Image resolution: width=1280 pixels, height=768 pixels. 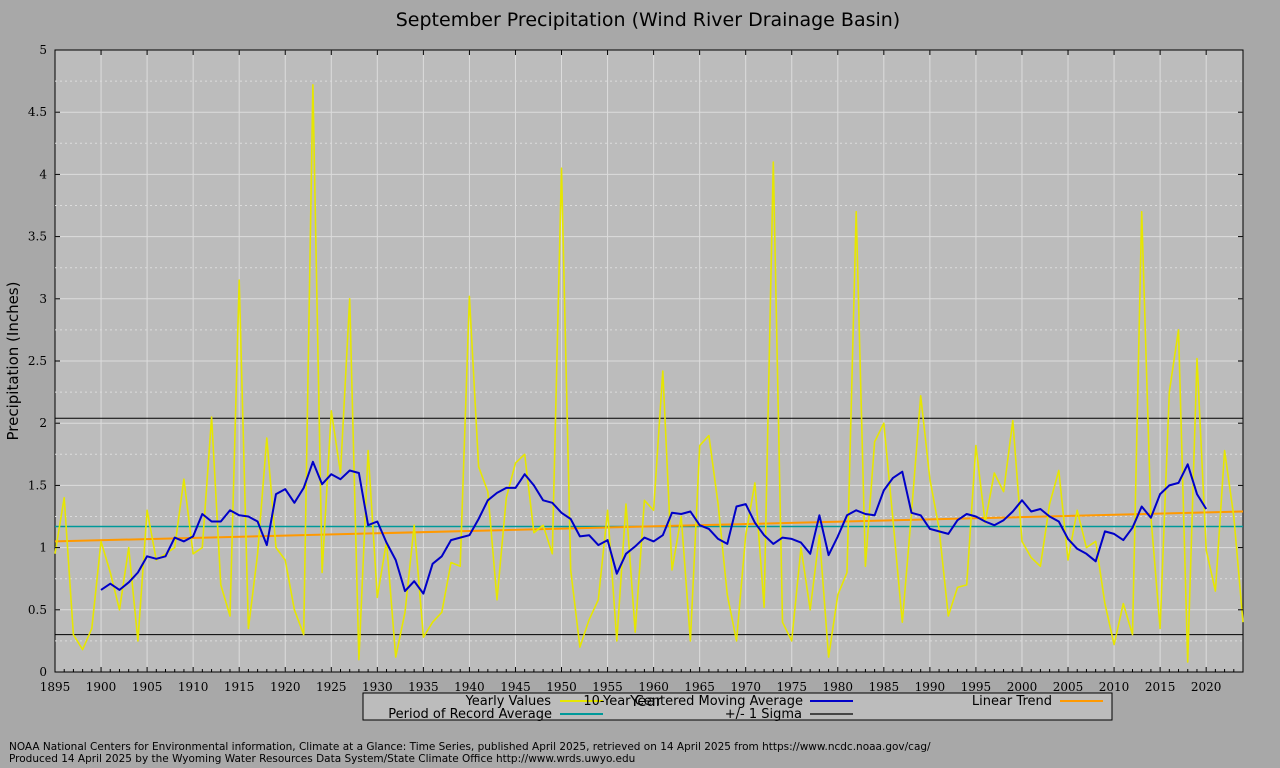 What do you see at coordinates (239, 687) in the screenshot?
I see `x-tick-label: 1915` at bounding box center [239, 687].